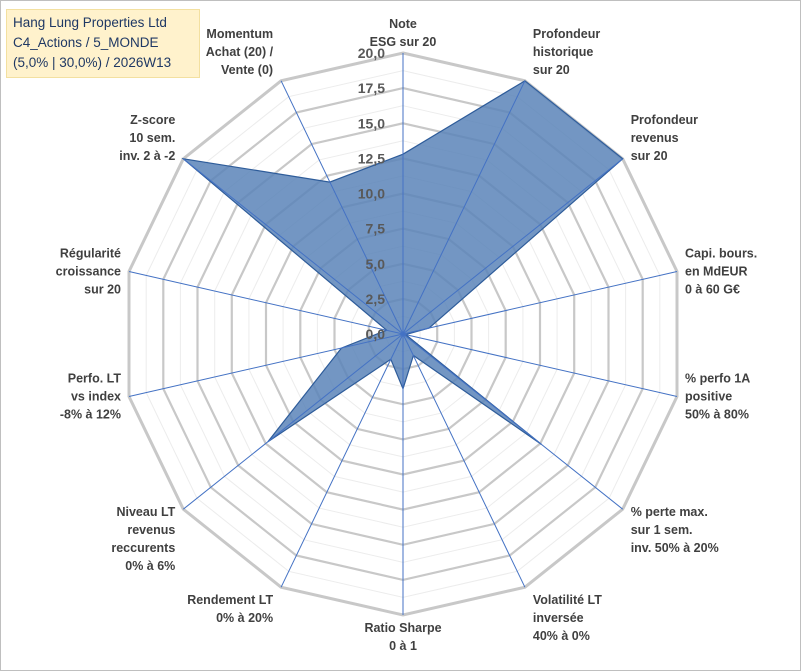 This screenshot has width=801, height=671. I want to click on axis-label-line: positive, so click(708, 397).